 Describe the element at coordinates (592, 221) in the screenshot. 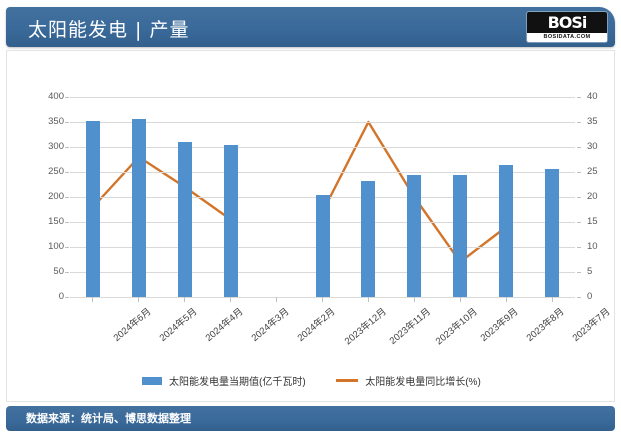

I see `y-axis-right-tick-label: 15` at that location.